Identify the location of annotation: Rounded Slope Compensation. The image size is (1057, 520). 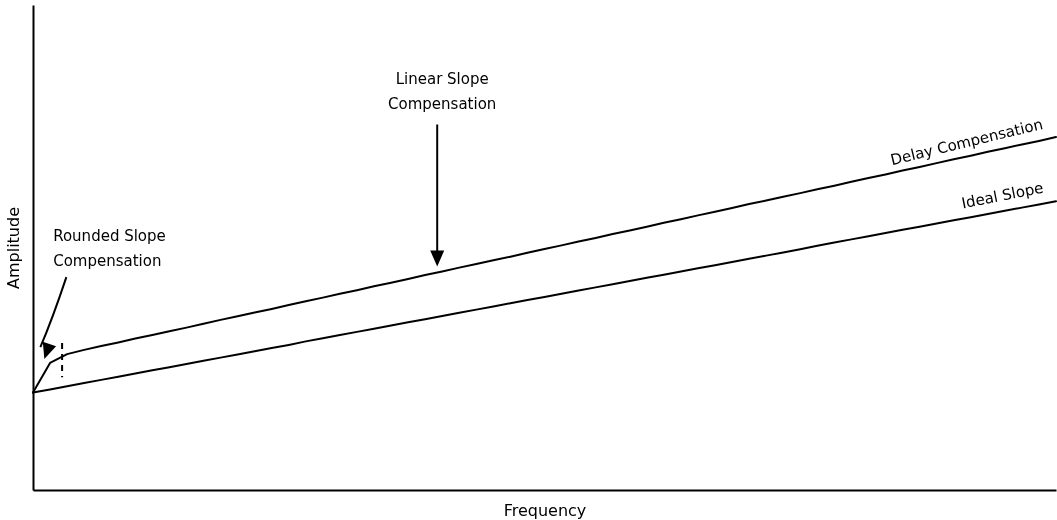
(109, 249).